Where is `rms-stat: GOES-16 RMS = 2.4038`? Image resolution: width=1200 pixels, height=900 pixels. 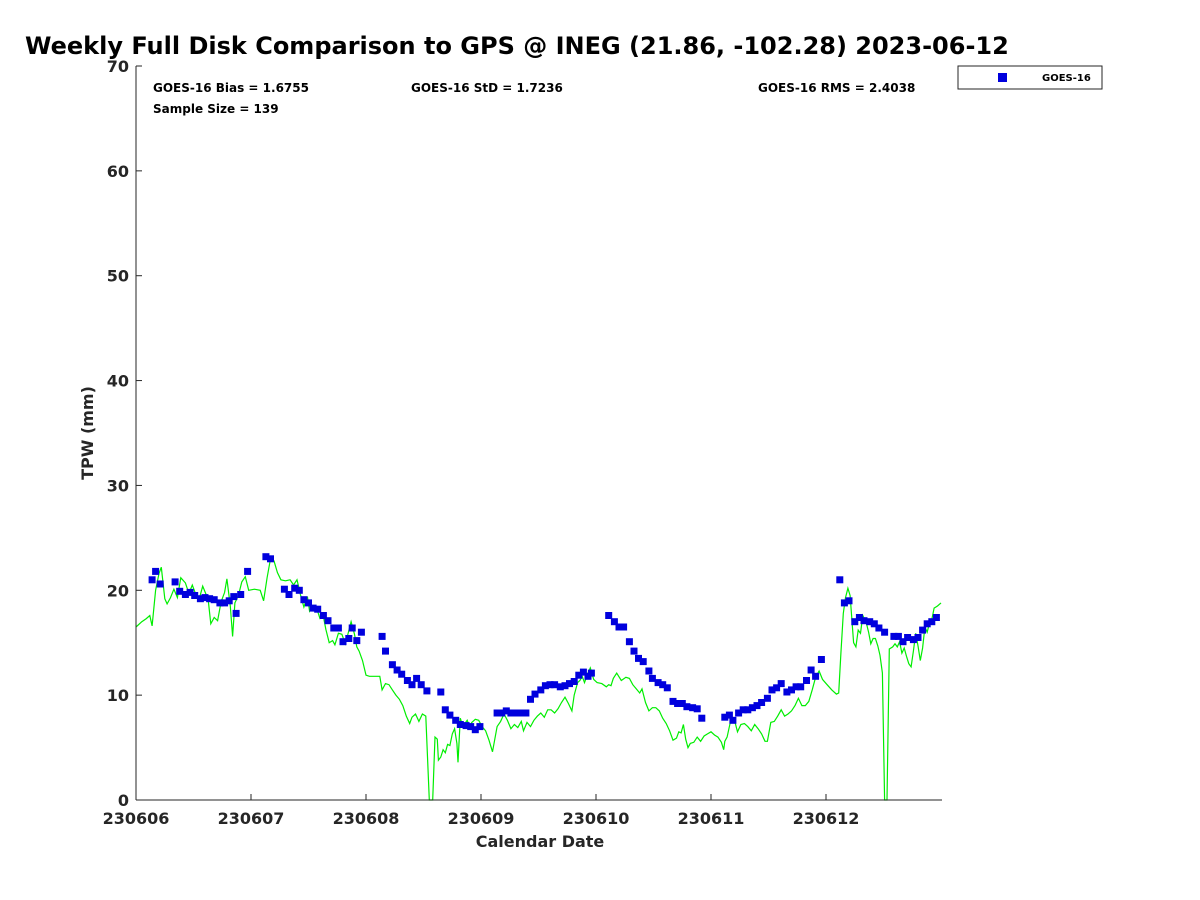 rms-stat: GOES-16 RMS = 2.4038 is located at coordinates (836, 88).